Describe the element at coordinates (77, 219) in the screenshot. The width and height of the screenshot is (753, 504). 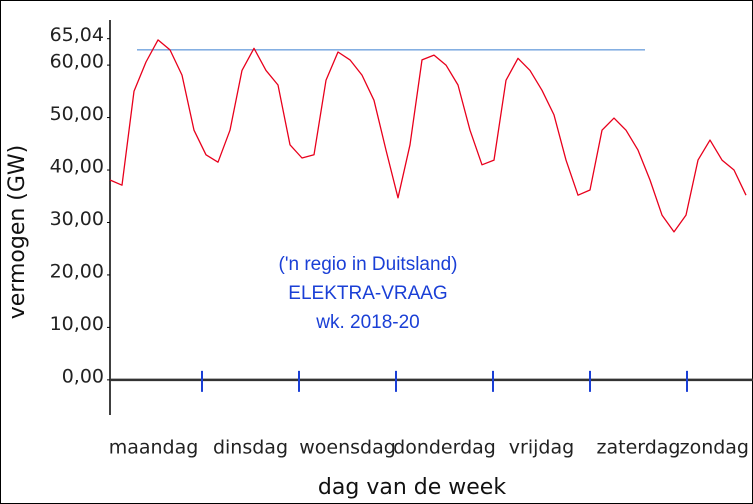
I see `y-tick-label: 30,00` at that location.